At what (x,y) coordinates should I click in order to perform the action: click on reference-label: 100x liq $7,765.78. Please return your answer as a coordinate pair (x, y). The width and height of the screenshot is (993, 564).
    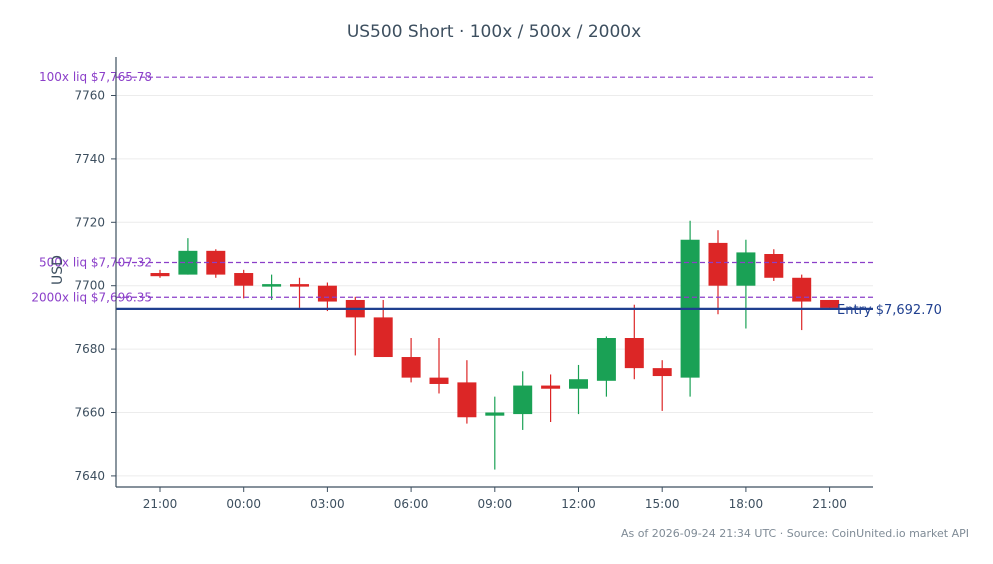
    Looking at the image, I should click on (95, 77).